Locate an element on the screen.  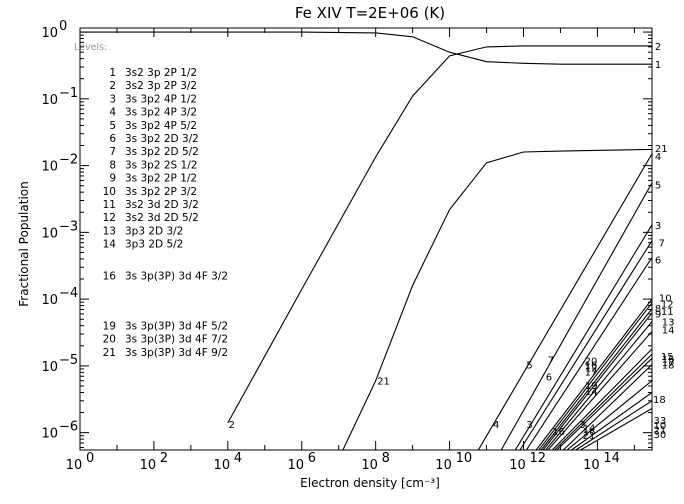
legend-level-number: 11 is located at coordinates (109, 205).